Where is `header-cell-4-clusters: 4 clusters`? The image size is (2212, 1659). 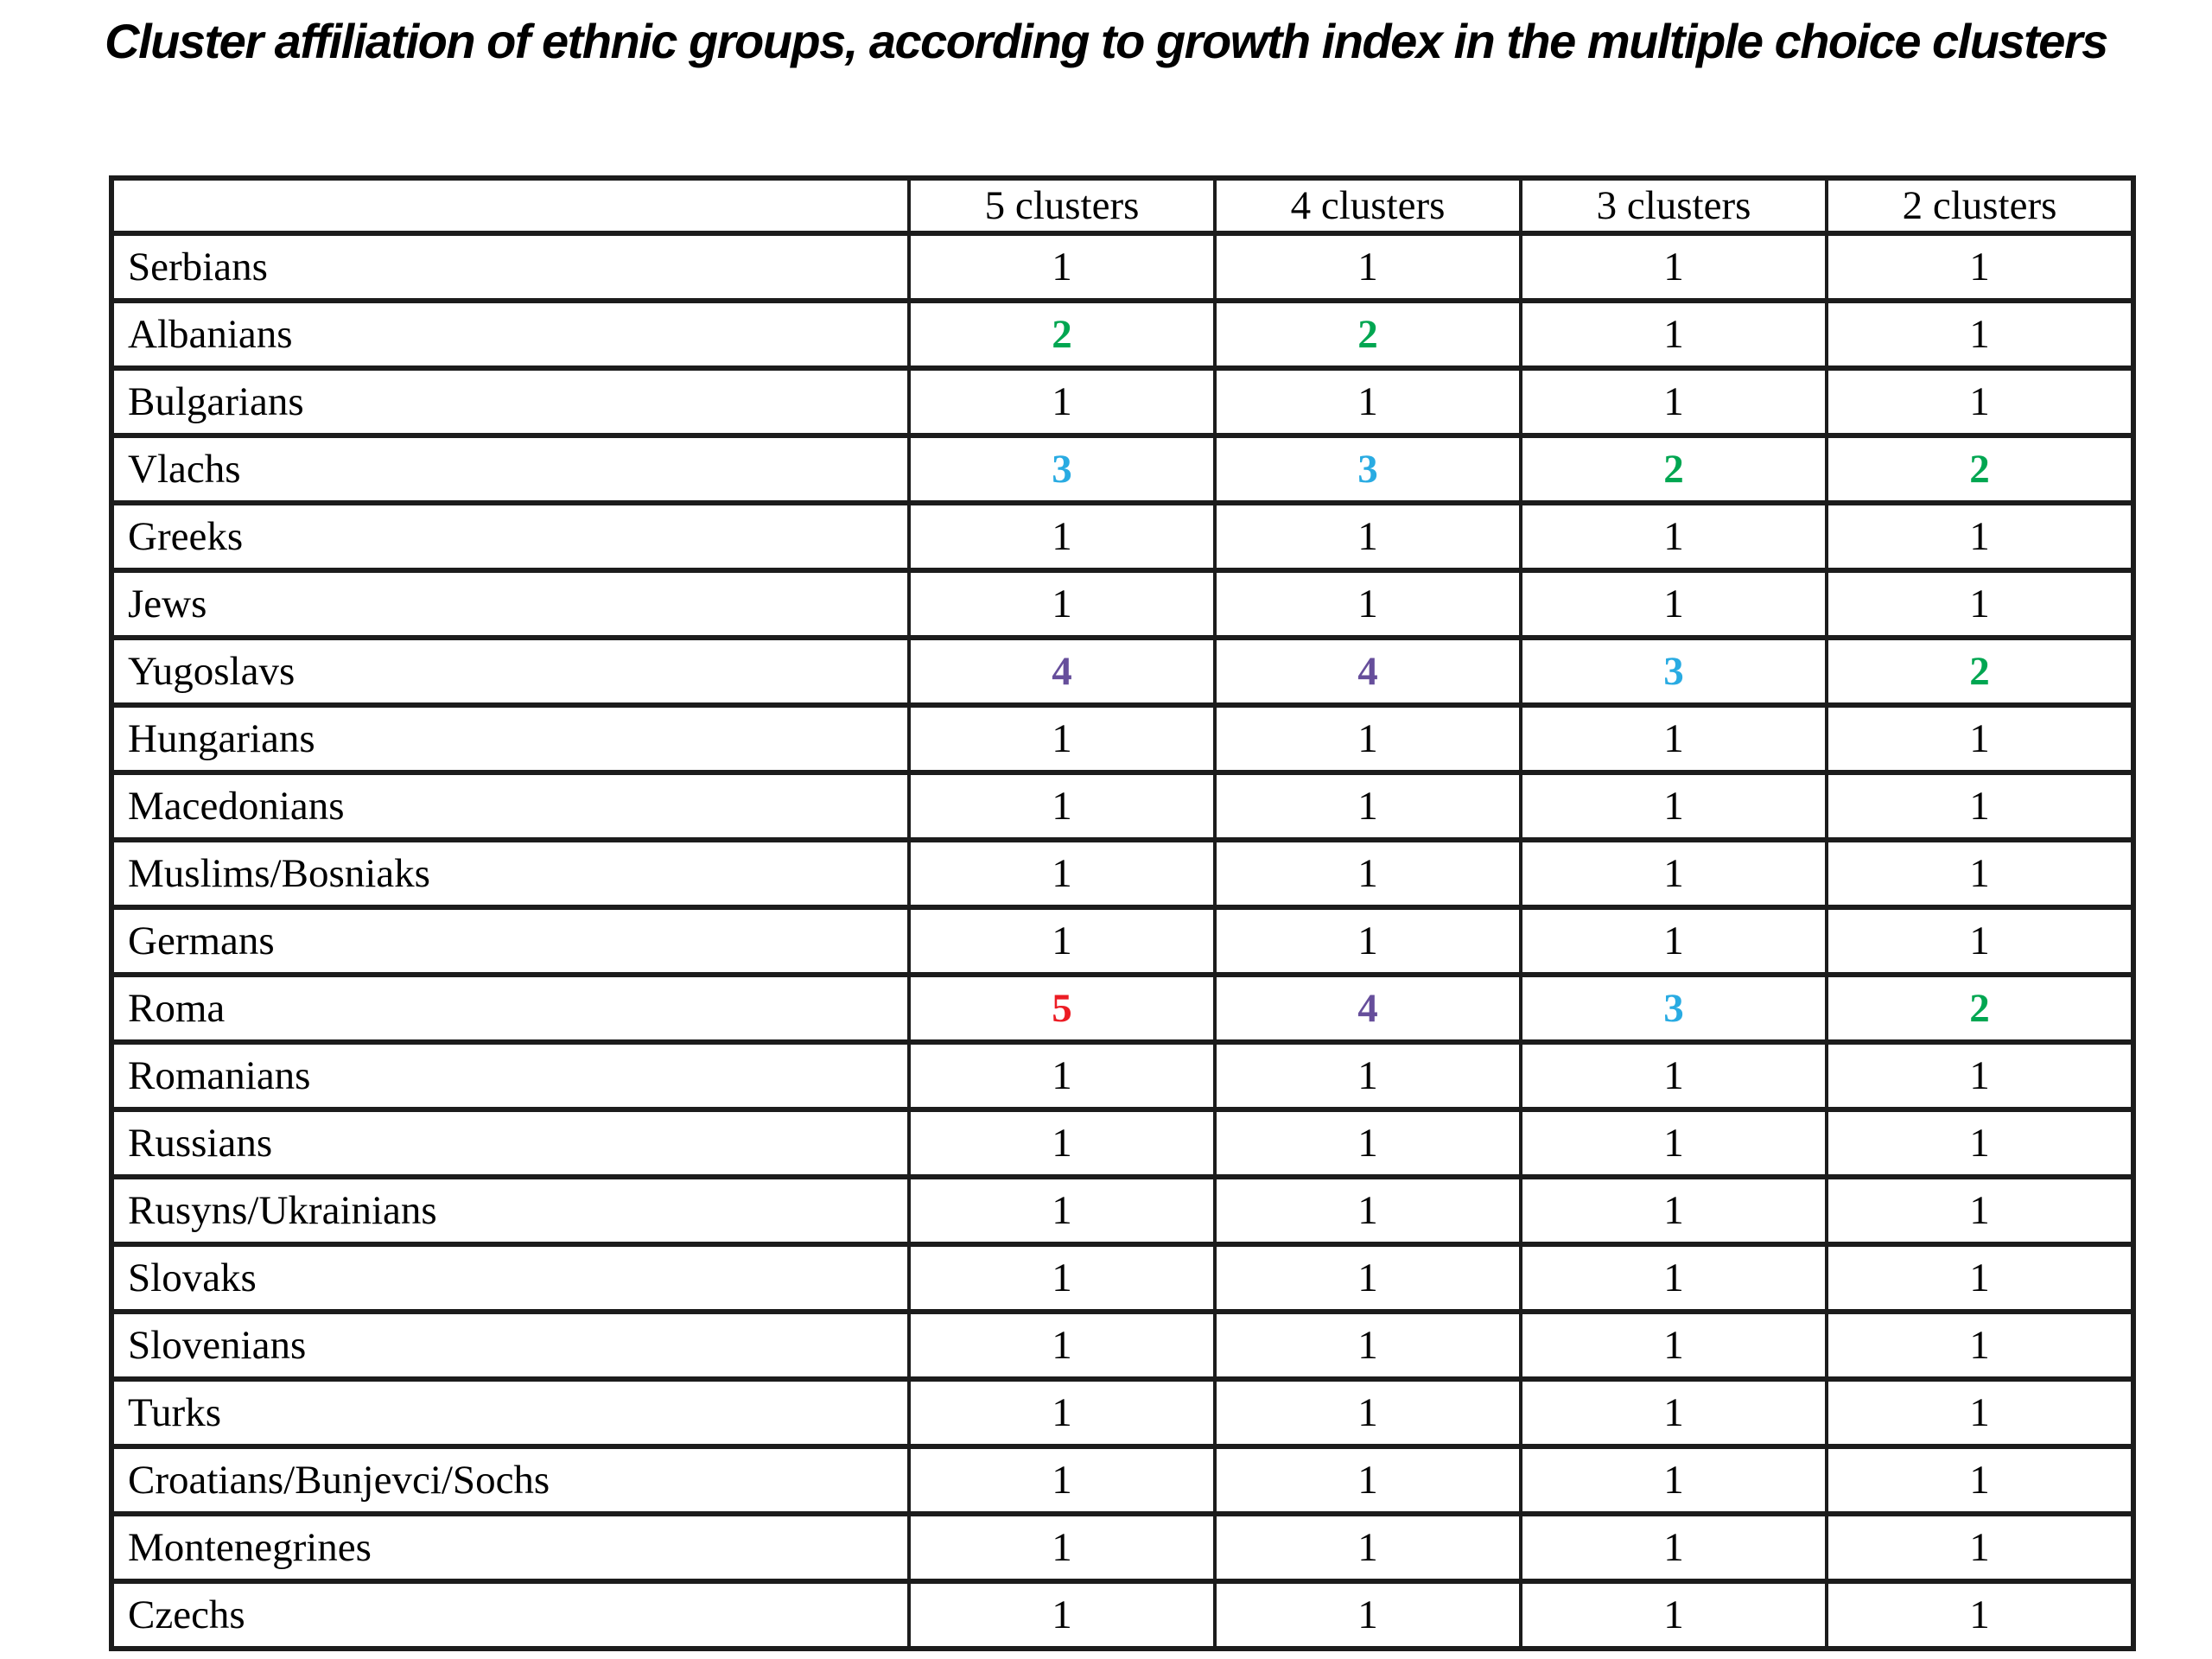
header-cell-4-clusters: 4 clusters is located at coordinates (1367, 205).